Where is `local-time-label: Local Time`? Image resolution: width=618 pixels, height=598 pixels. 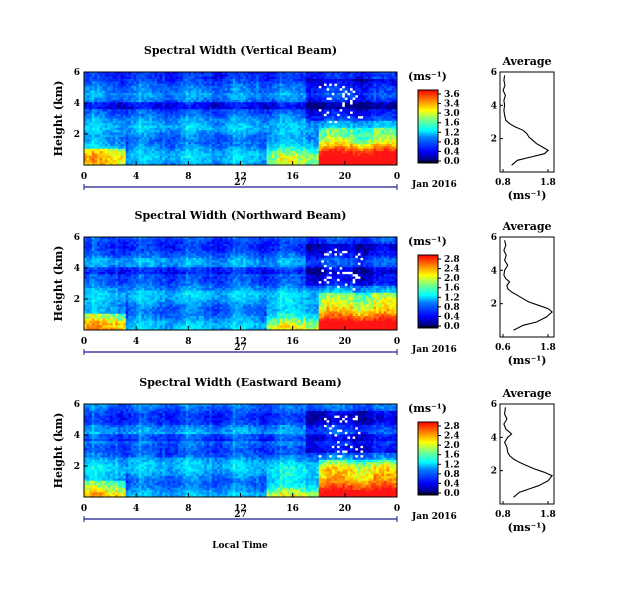
local-time-label: Local Time is located at coordinates (240, 546).